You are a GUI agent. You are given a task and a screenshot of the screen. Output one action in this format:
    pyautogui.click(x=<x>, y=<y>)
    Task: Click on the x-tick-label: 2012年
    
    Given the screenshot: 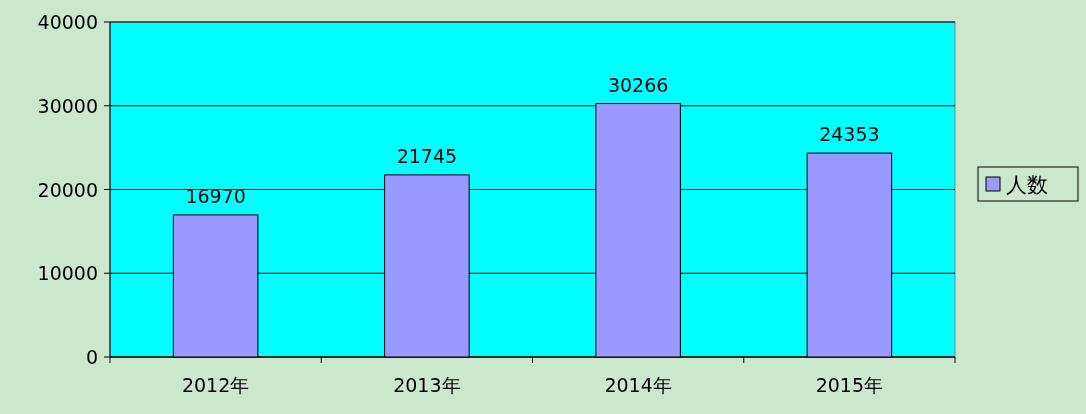 What is the action you would take?
    pyautogui.click(x=215, y=385)
    